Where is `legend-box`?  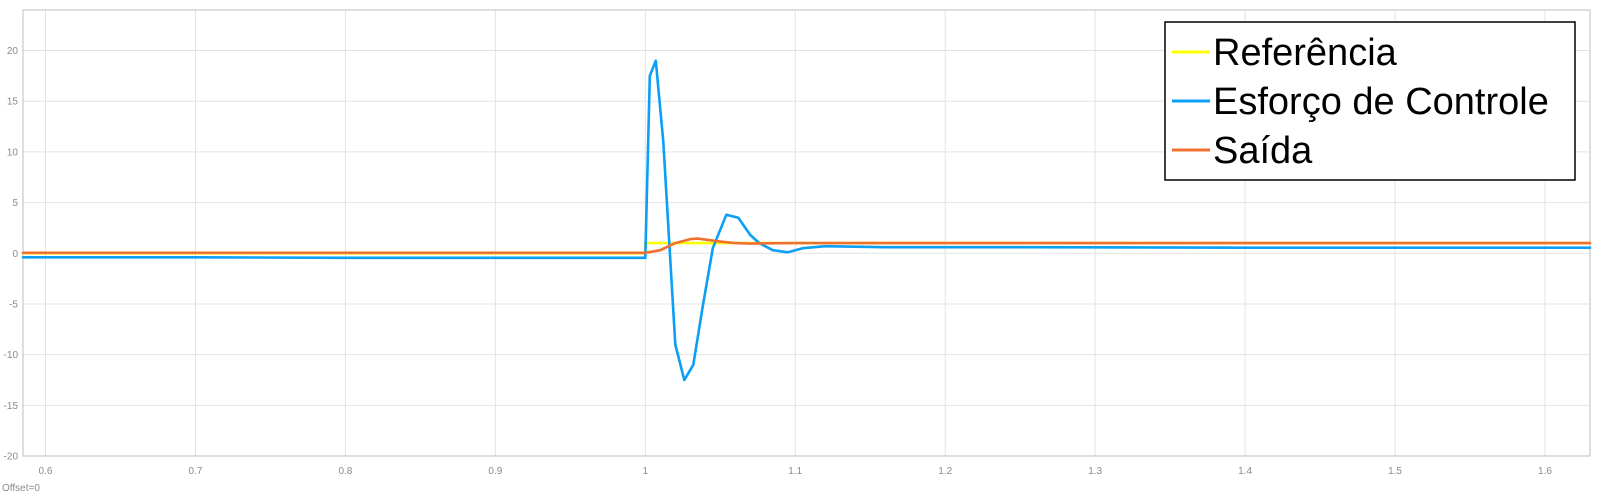
legend-box is located at coordinates (1370, 101).